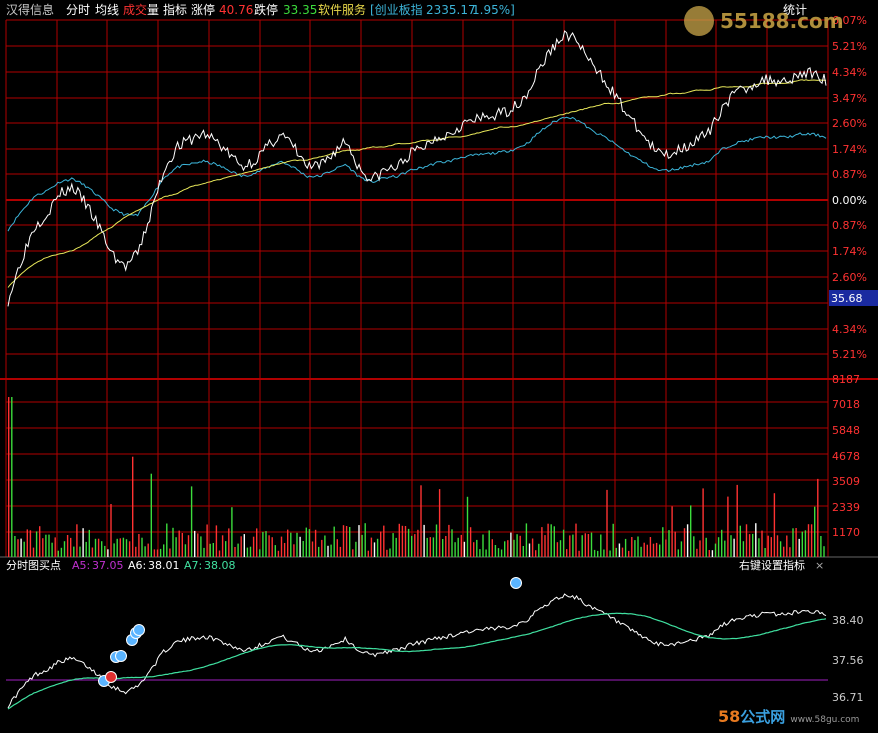 Image resolution: width=878 pixels, height=733 pixels. I want to click on sector-name: 软件服务, so click(342, 10).